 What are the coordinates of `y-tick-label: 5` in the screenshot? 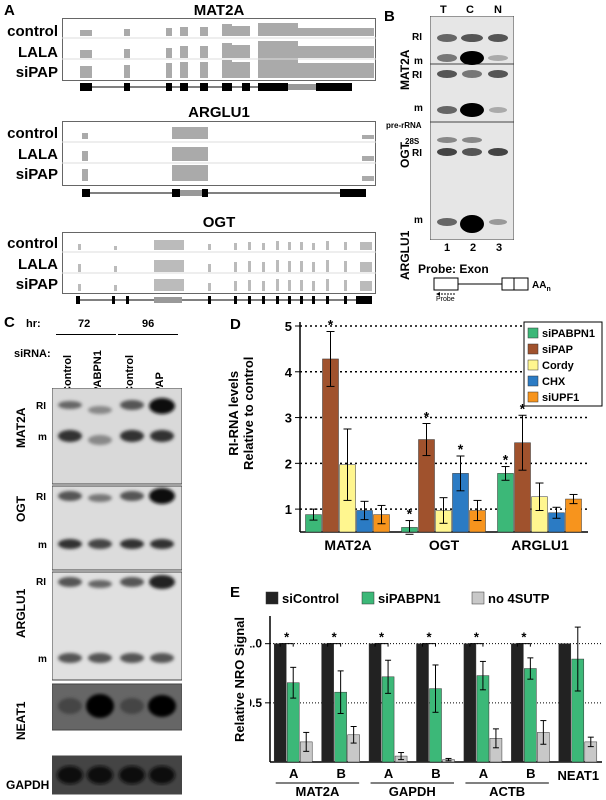 It's located at (288, 326).